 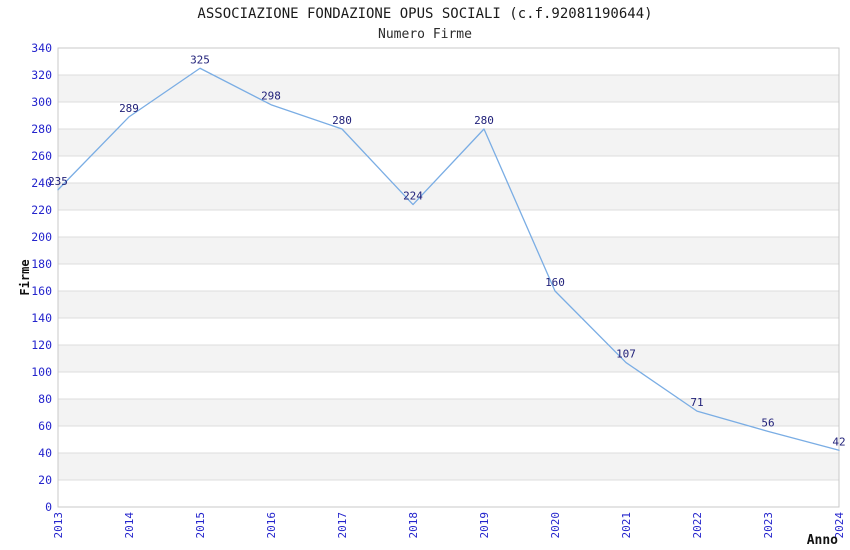 I want to click on x-tick-label: 2013, so click(x=58, y=525).